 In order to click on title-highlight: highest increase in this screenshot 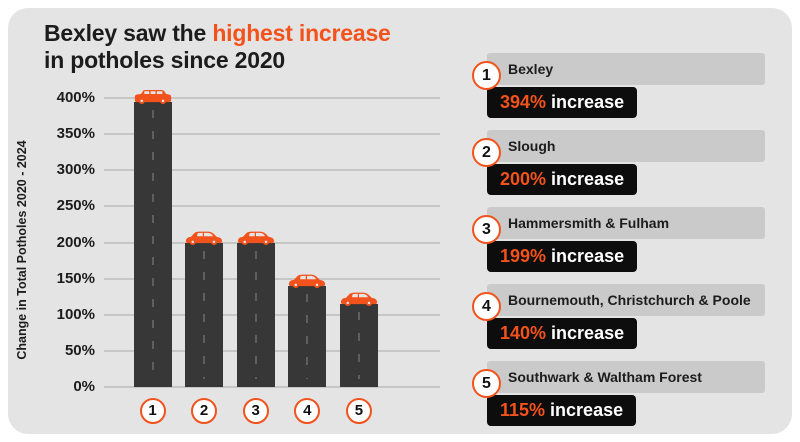, I will do `click(301, 33)`.